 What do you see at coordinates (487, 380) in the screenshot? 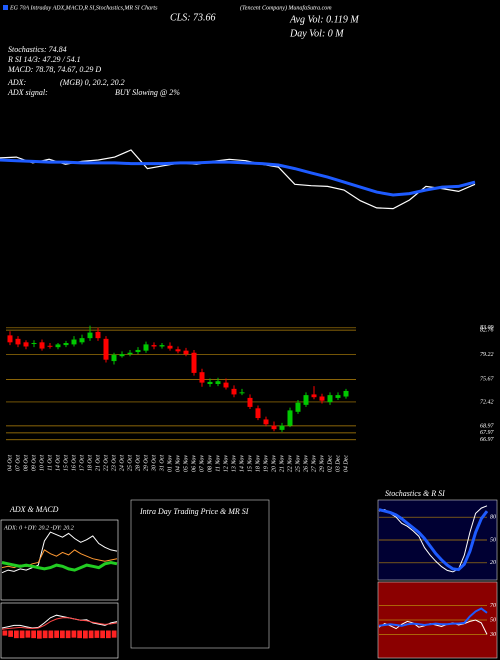
I see `y-tick-label: 75.67` at bounding box center [487, 380].